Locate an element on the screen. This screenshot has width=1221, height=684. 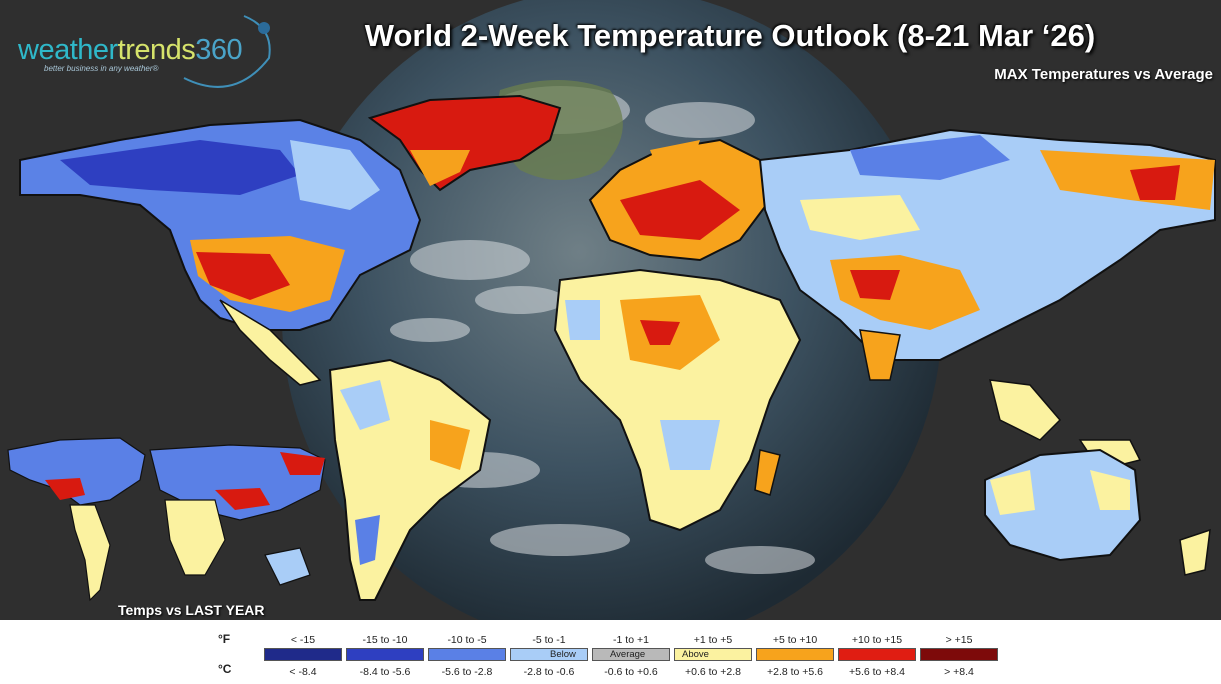
legend-c-label: -2.8 to -0.6 is located at coordinates (549, 672).